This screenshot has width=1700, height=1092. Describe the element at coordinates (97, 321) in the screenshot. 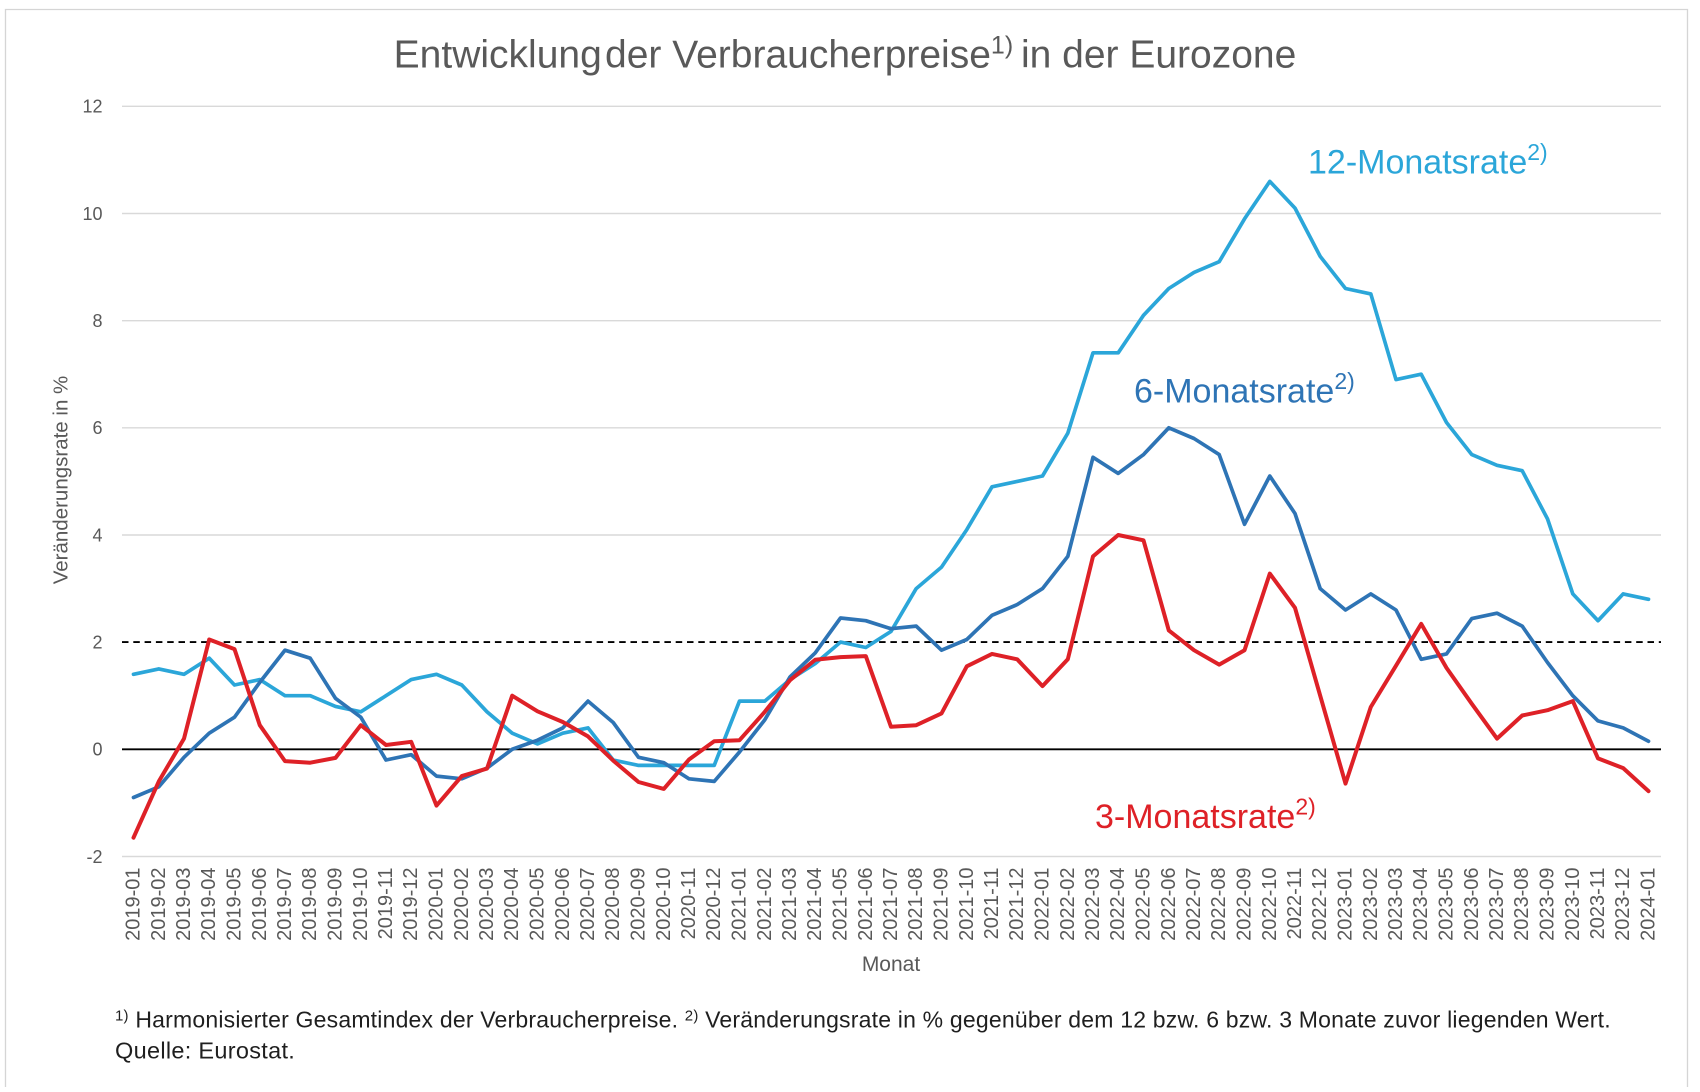

I see `svg-text: 8` at that location.